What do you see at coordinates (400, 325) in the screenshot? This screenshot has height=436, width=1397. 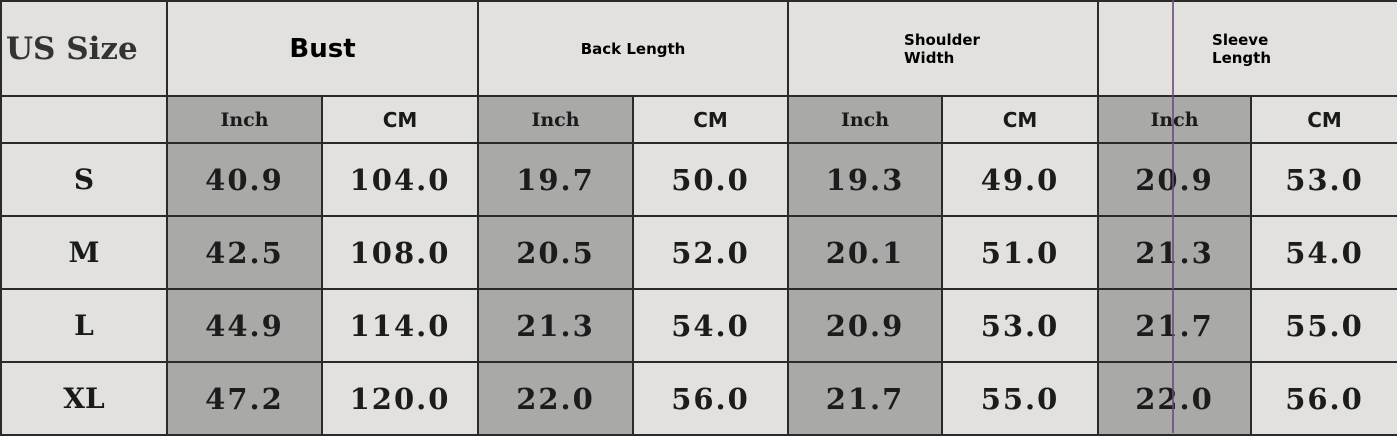 I see `cm-value-cell: 114.0` at bounding box center [400, 325].